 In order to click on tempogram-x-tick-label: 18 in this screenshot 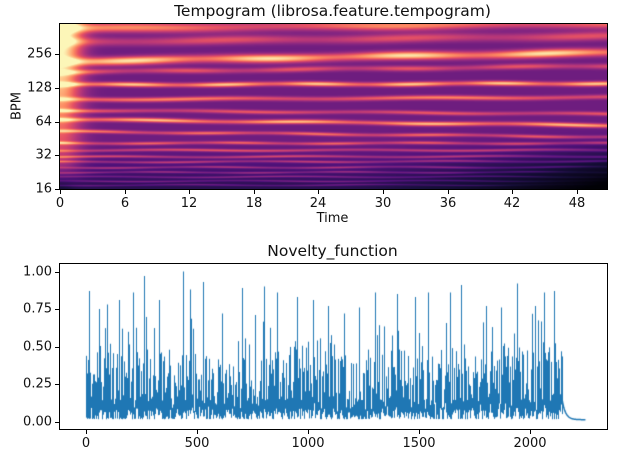, I will do `click(254, 203)`.